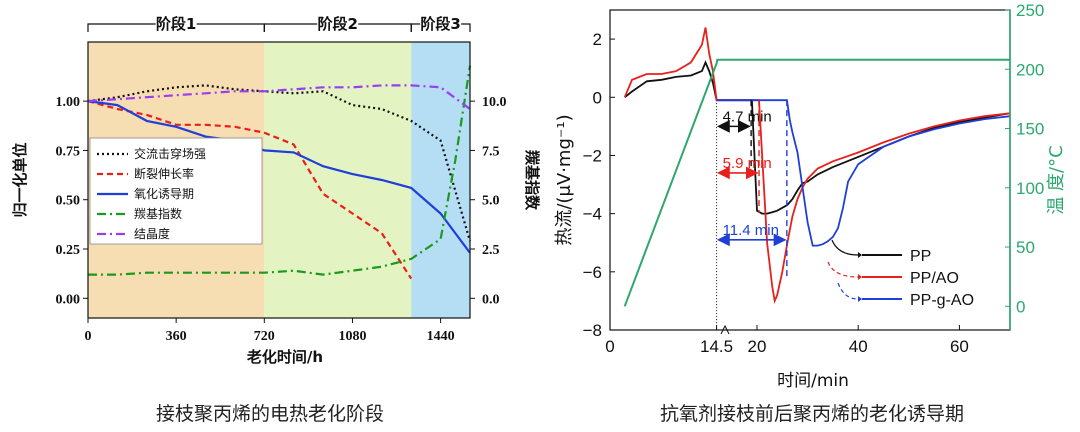  Describe the element at coordinates (338, 180) in the screenshot. I see `stage-2-band` at that location.